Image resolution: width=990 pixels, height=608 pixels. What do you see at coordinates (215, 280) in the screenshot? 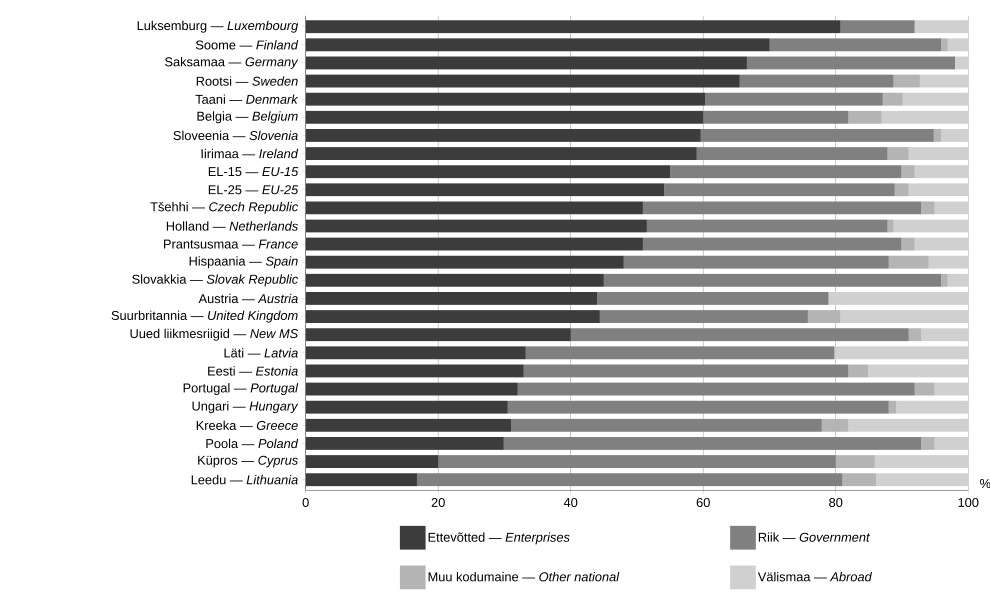
I see `y-tick-label: Slovakkia — Slovak Republic` at bounding box center [215, 280].